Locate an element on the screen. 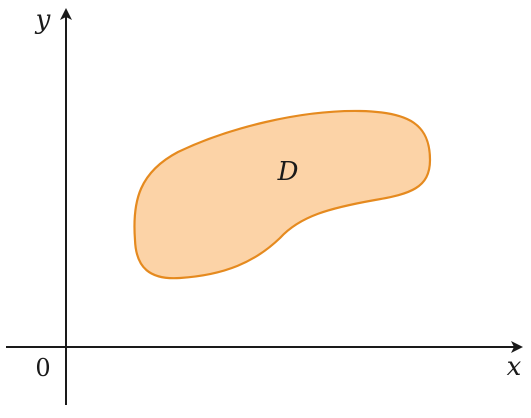 The height and width of the screenshot is (418, 531). region-label: D is located at coordinates (288, 172).